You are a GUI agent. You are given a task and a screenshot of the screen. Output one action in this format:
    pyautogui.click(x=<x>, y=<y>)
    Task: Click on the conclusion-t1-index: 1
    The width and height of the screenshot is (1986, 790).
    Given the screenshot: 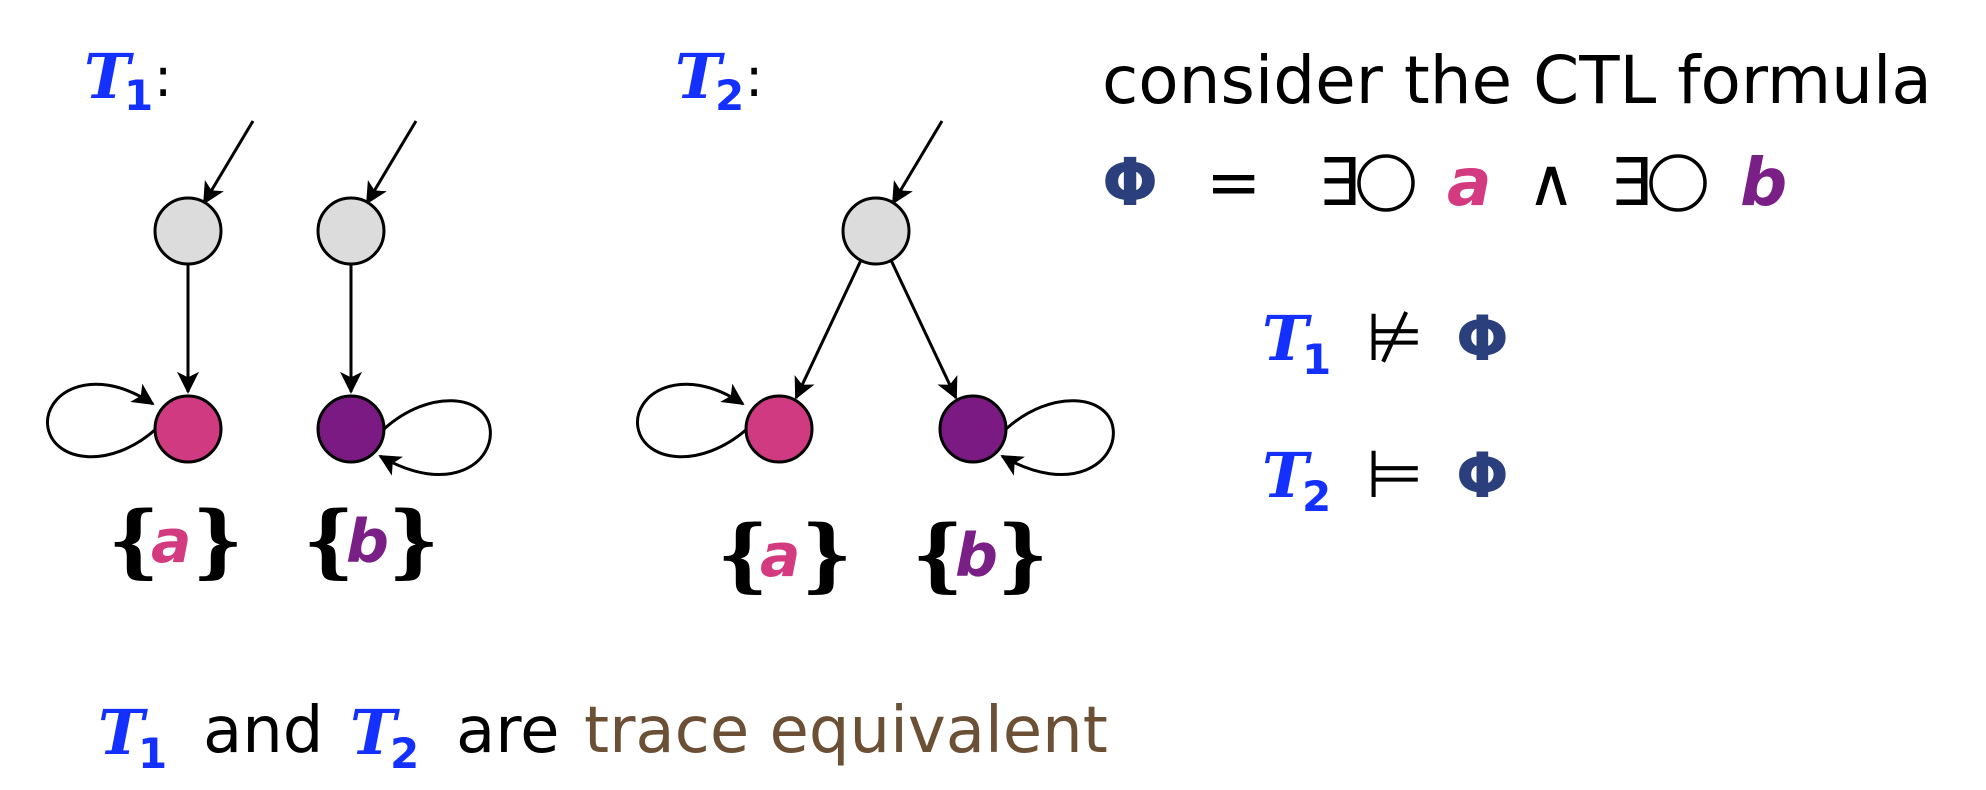 What is the action you would take?
    pyautogui.click(x=152, y=753)
    